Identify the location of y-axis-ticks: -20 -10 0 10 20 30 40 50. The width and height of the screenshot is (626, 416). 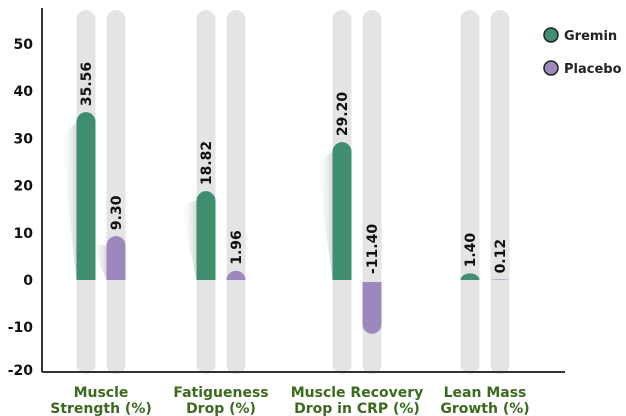
(21, 208).